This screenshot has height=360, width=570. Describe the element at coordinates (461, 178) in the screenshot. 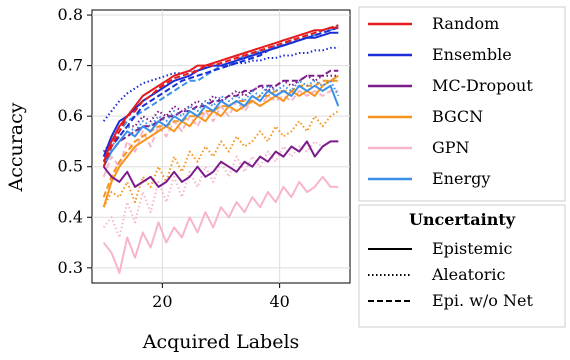

I see `legend-label: Energy` at that location.